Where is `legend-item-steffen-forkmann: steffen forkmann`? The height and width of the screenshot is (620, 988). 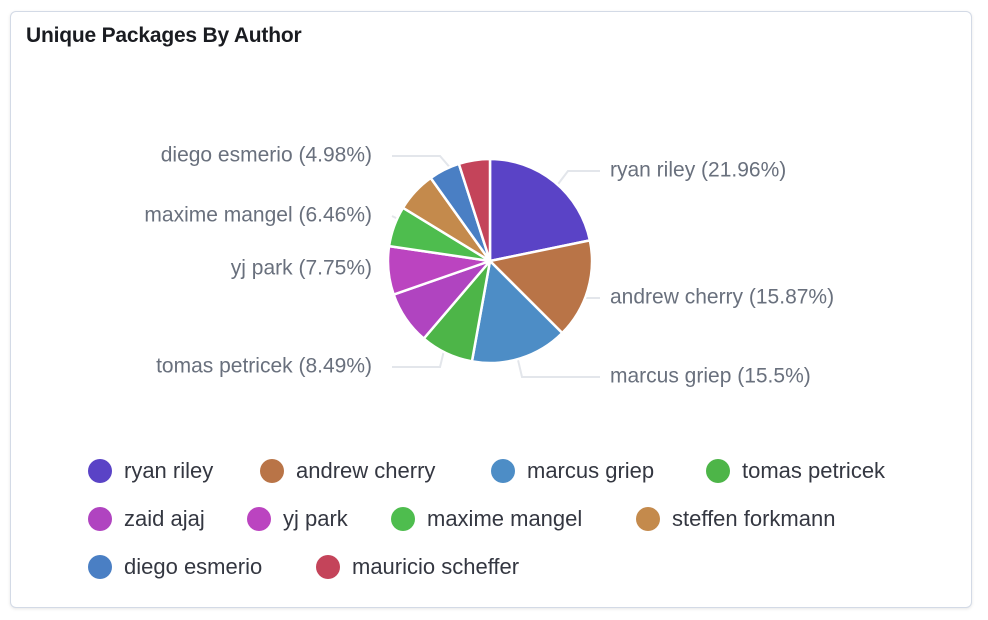 legend-item-steffen-forkmann: steffen forkmann is located at coordinates (735, 519).